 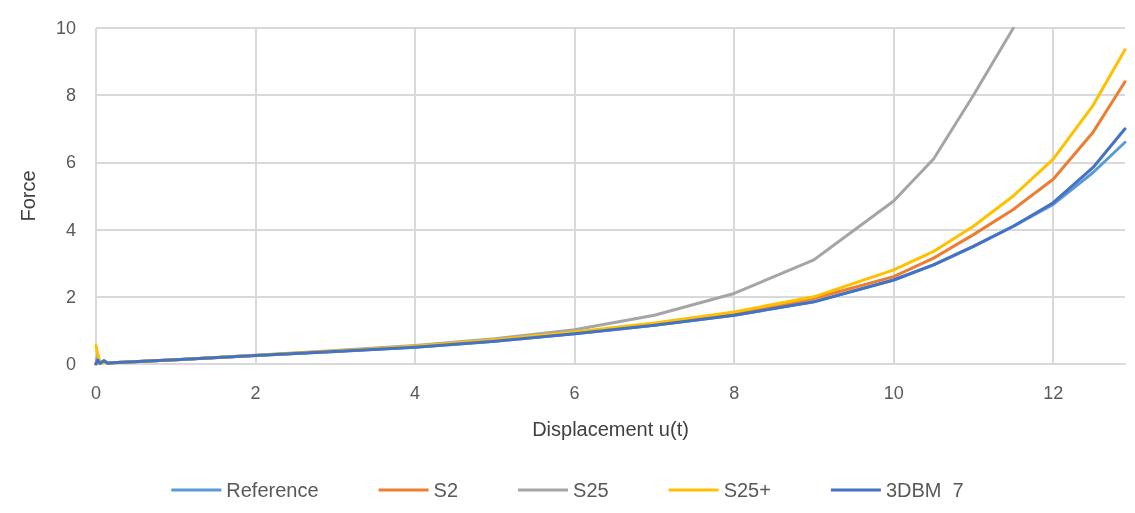 I want to click on legend-label: S25+, so click(x=747, y=490).